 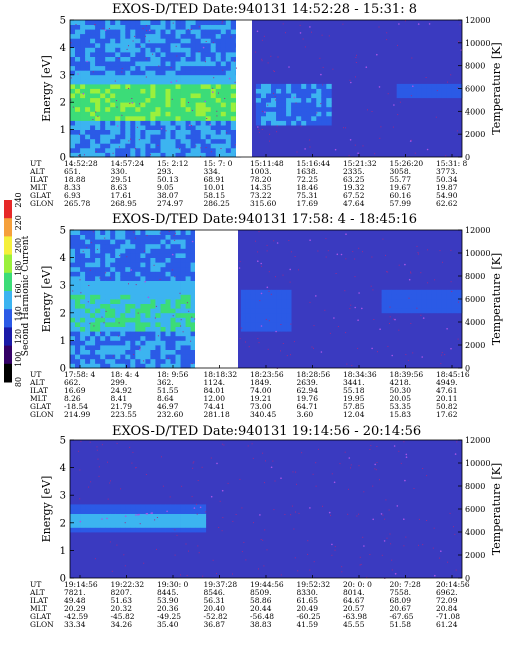 What do you see at coordinates (261, 406) in the screenshot?
I see `ephemeris-value: 73.00` at bounding box center [261, 406].